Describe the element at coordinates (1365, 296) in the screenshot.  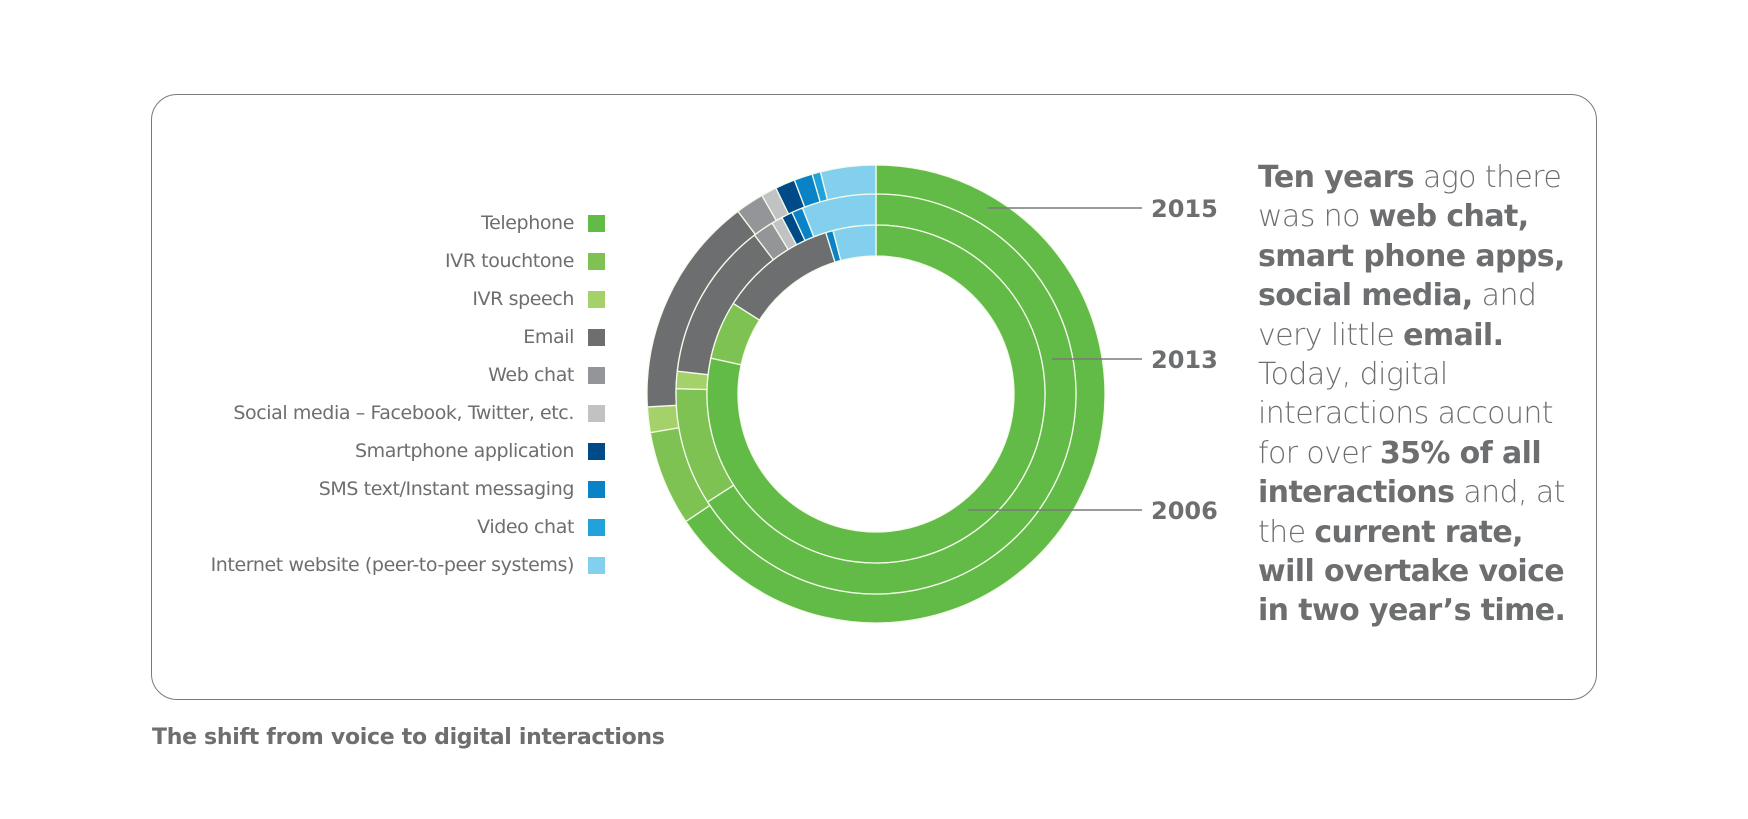
I see `blurb-emphasis: social media,` at that location.